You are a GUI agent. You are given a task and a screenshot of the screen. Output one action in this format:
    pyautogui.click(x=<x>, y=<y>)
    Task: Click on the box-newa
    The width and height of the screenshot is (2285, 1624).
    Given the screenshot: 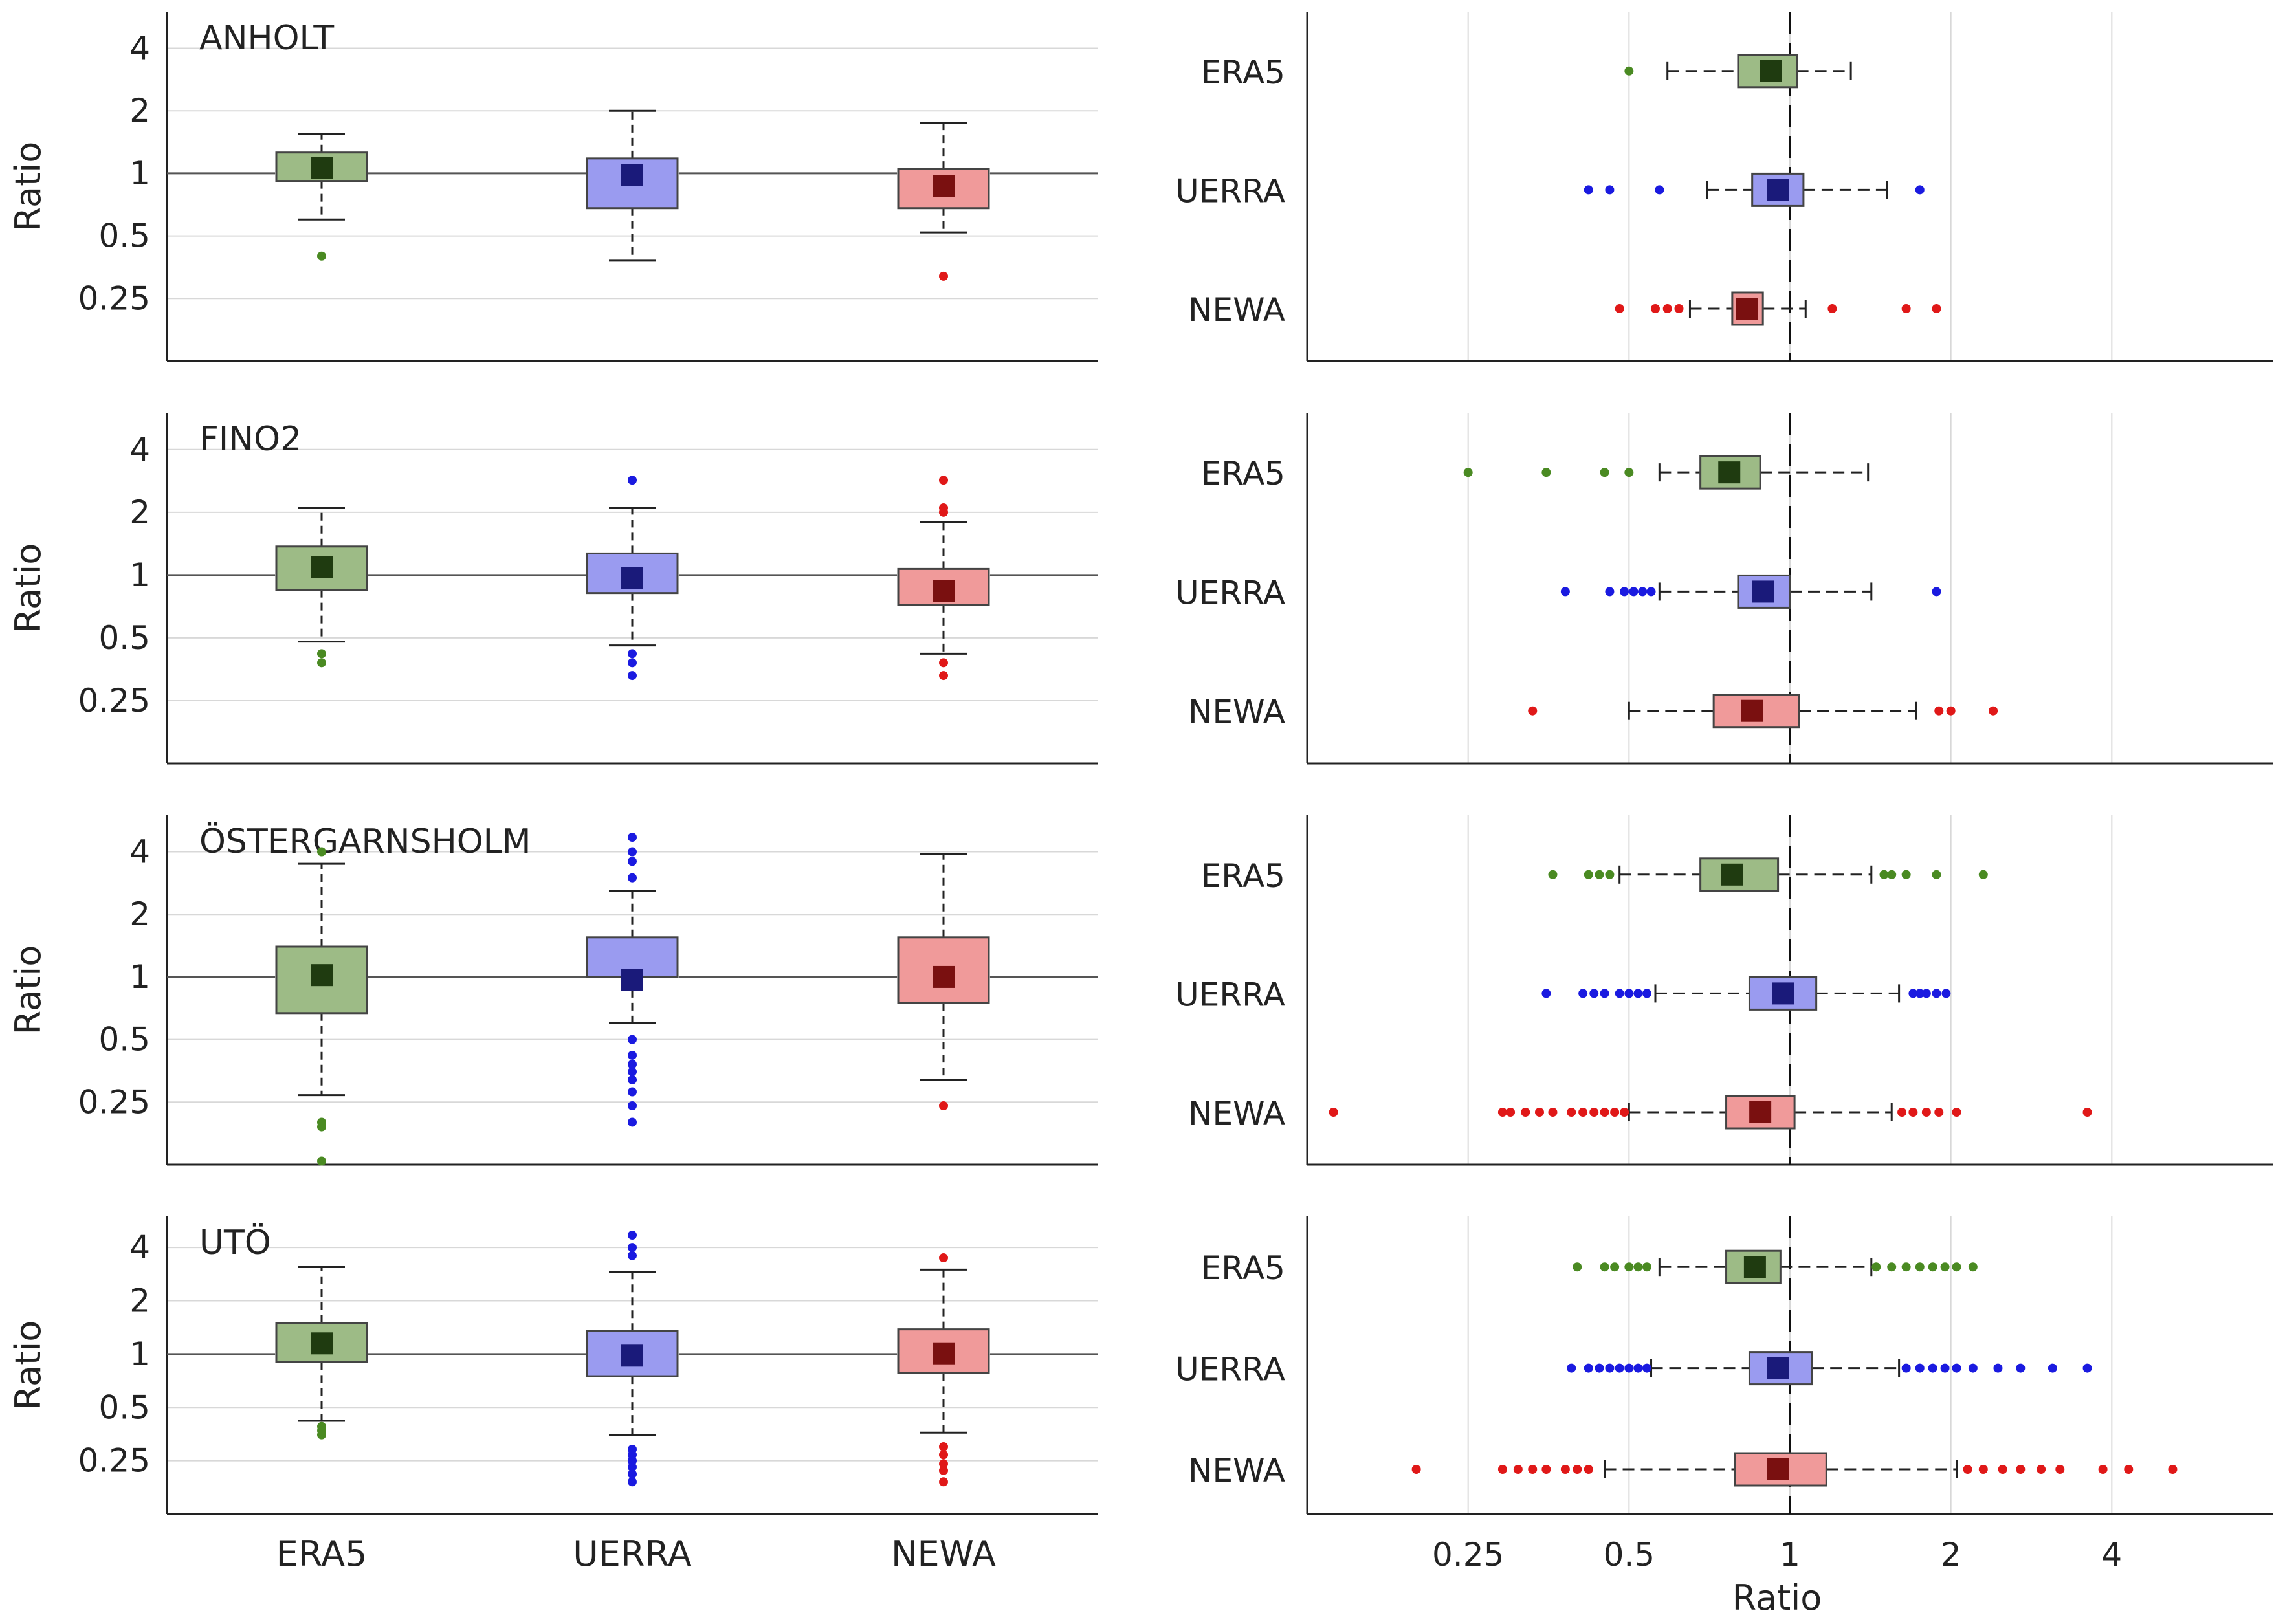 What is the action you would take?
    pyautogui.click(x=943, y=579)
    